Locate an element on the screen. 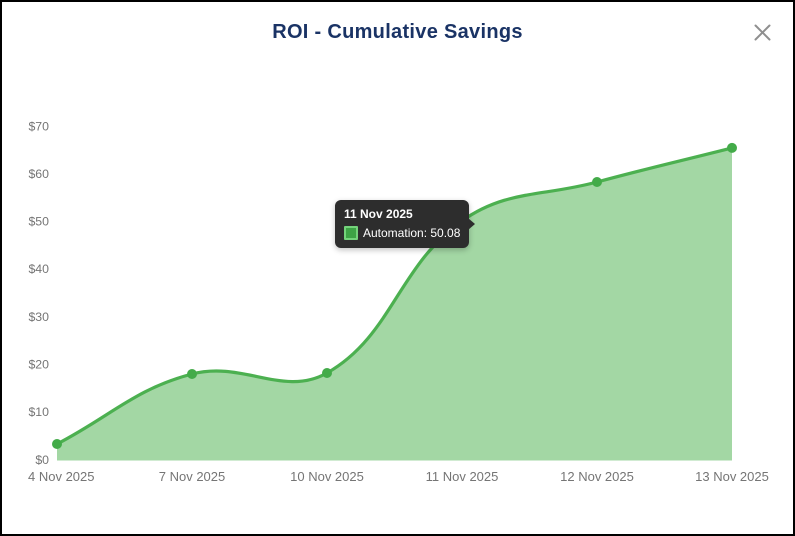  x-axis-label: 4 Nov 2025 is located at coordinates (61, 476).